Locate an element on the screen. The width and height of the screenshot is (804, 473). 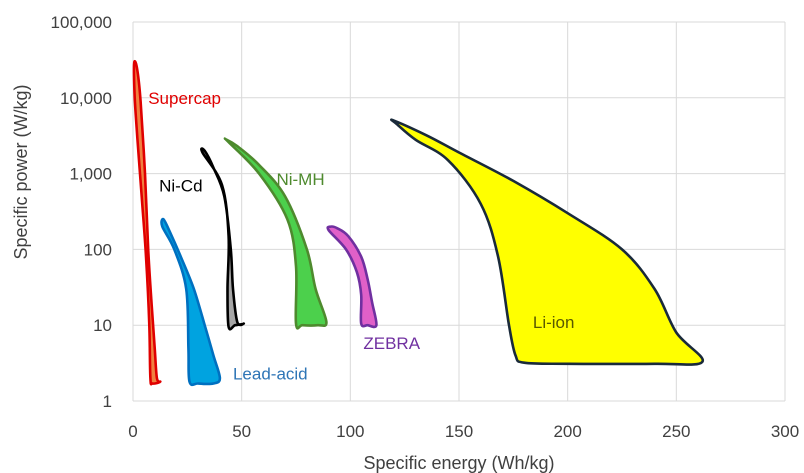
x-tick-label: 300 is located at coordinates (785, 431).